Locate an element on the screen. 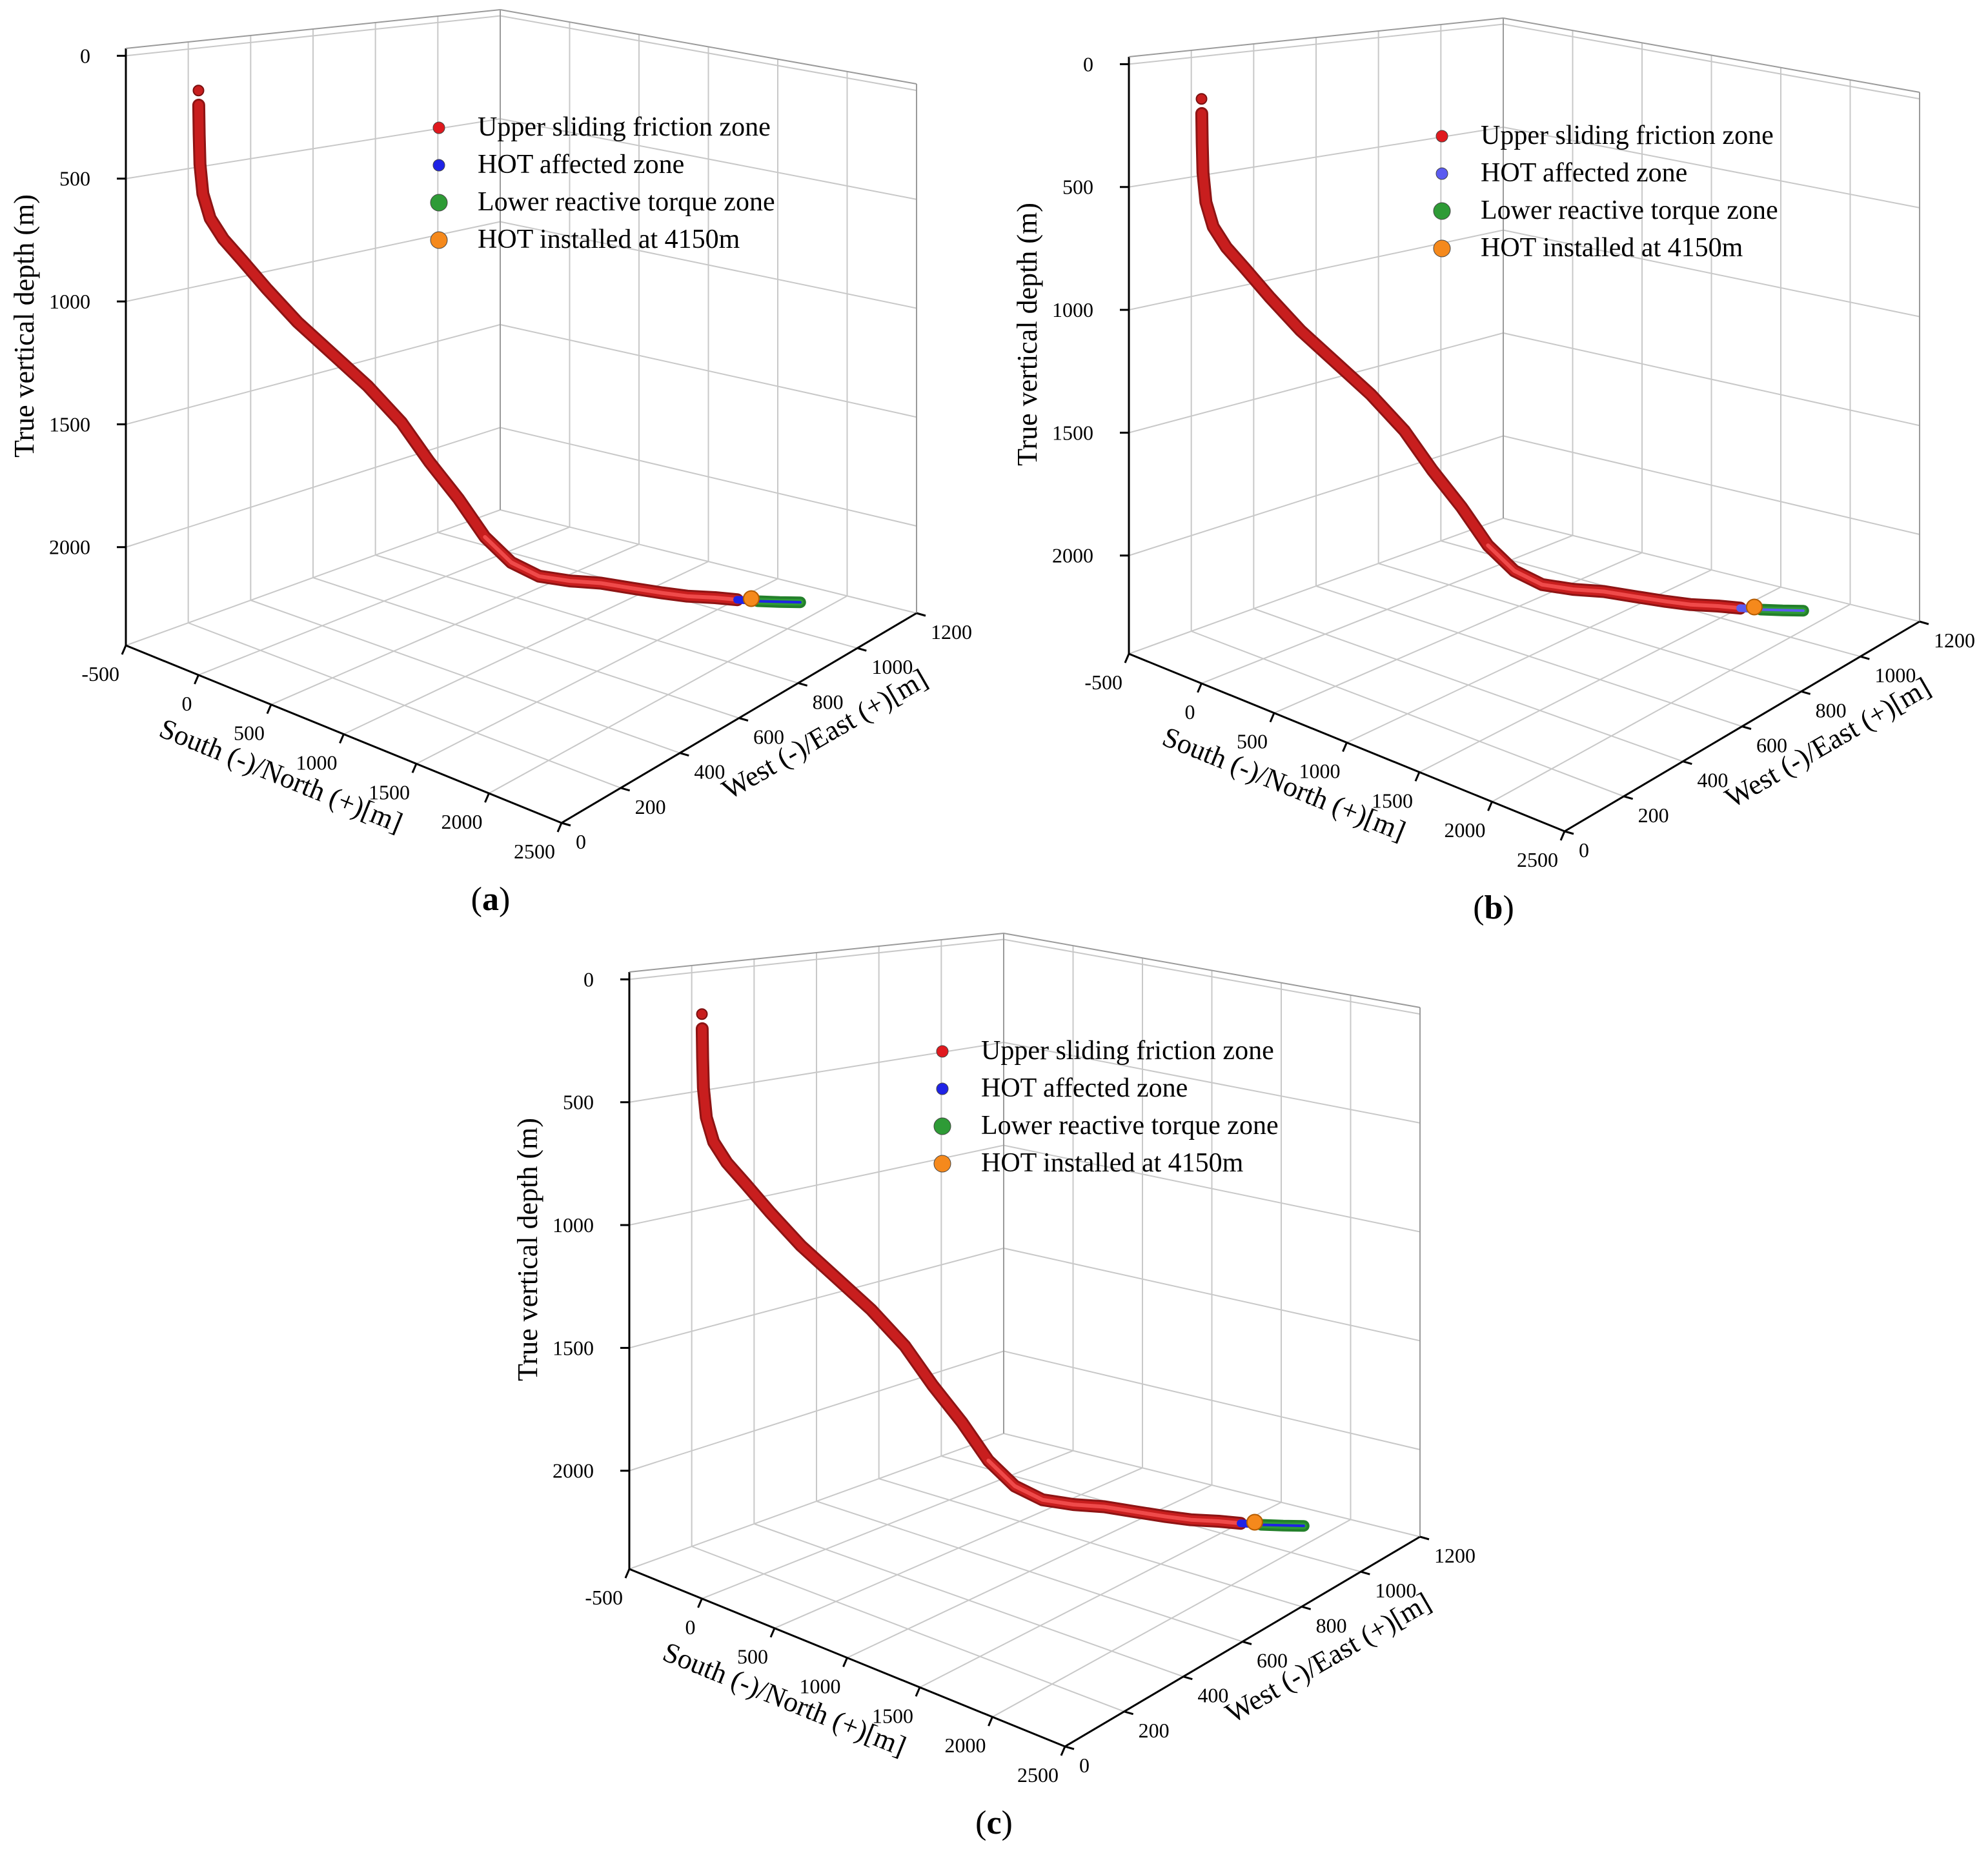 The height and width of the screenshot is (1853, 1988). x-tick-label: 1500 is located at coordinates (892, 1715).